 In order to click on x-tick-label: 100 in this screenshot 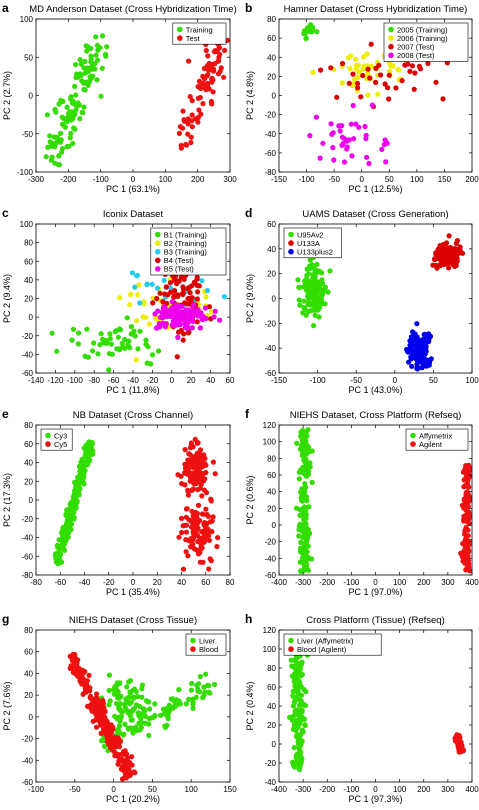, I will do `click(400, 789)`.